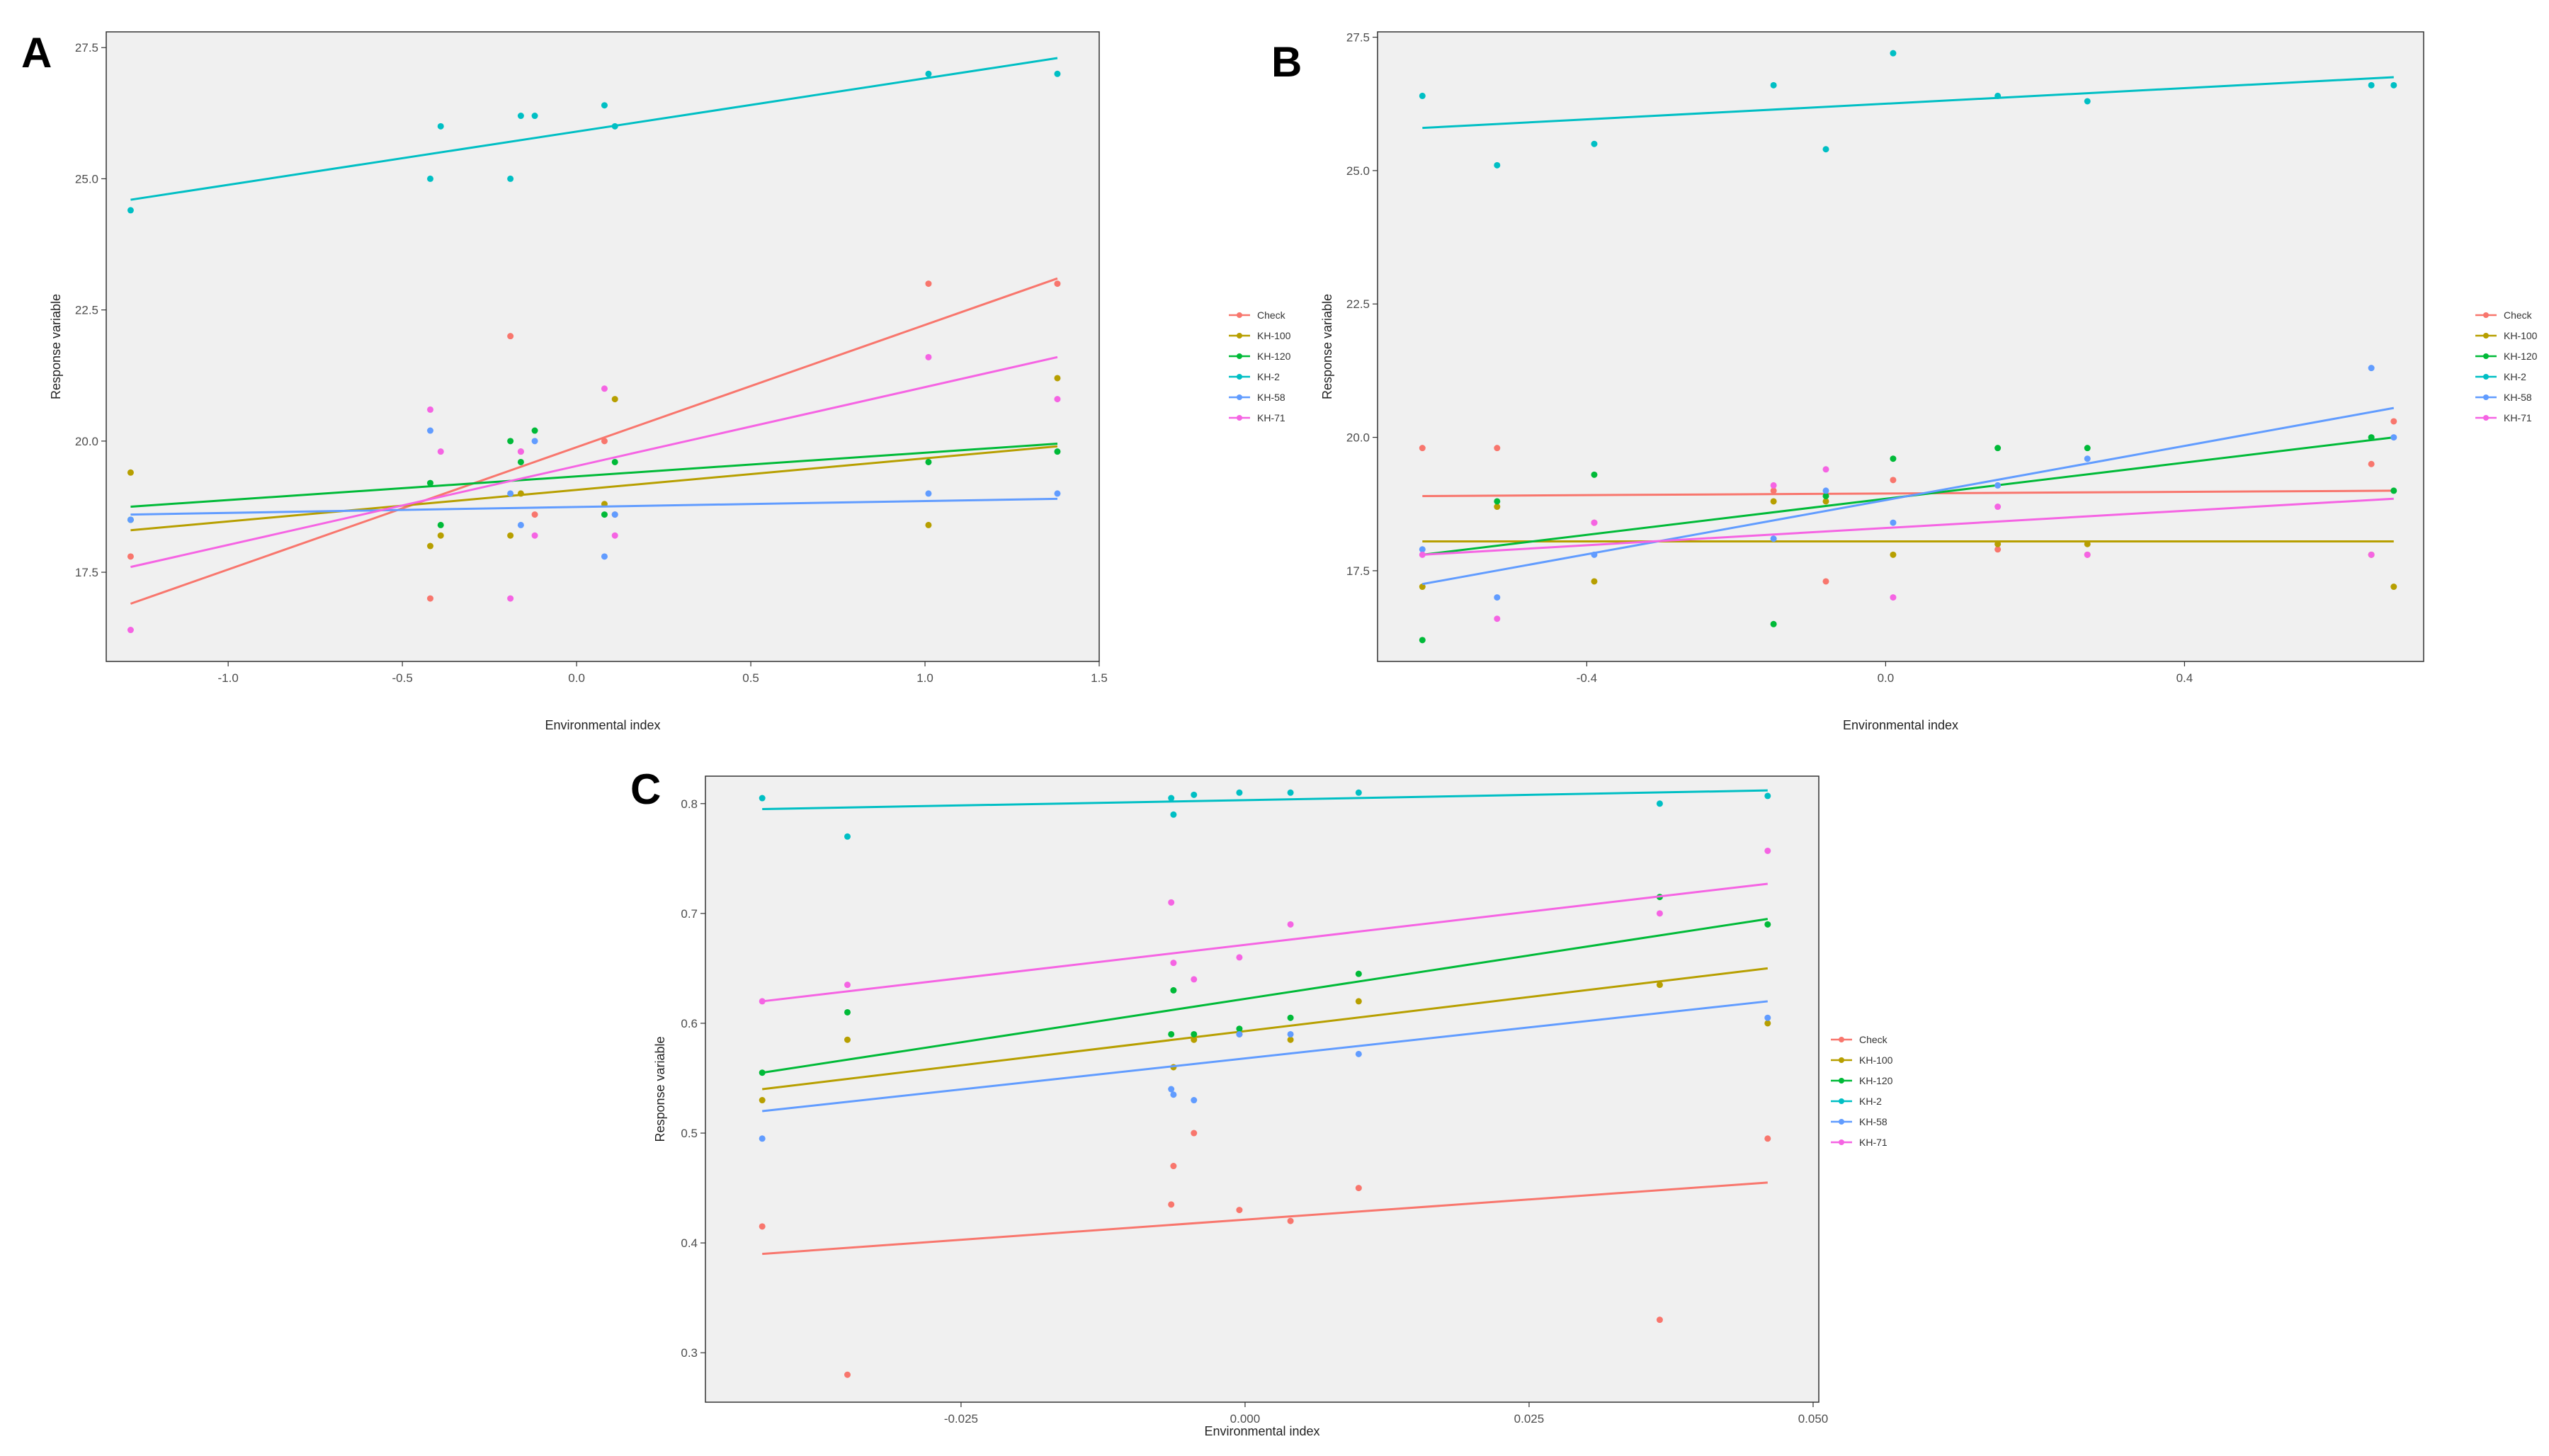 This screenshot has height=1456, width=2549. What do you see at coordinates (86, 179) in the screenshot?
I see `y-tick-label: 25.0` at bounding box center [86, 179].